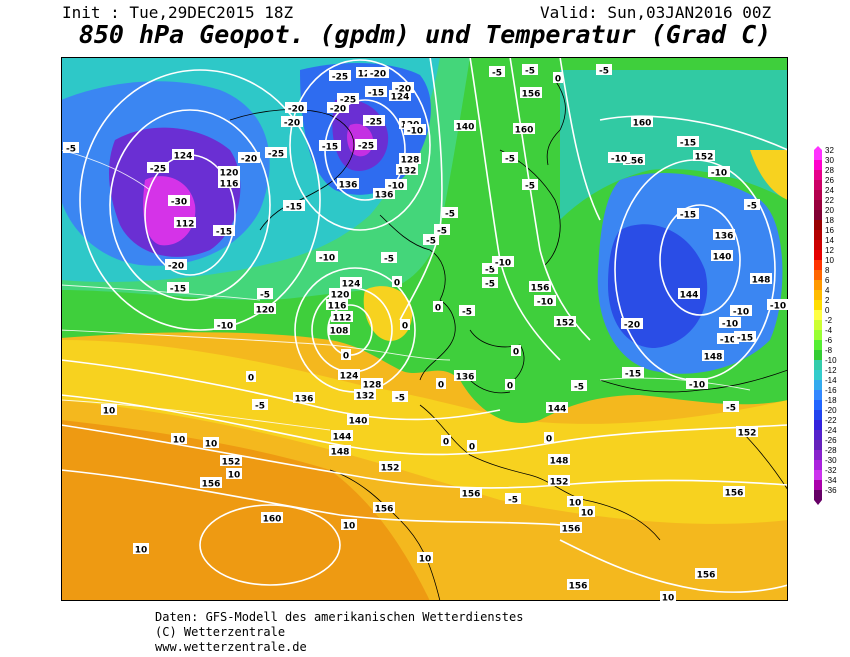 This screenshot has height=657, width=850. Describe the element at coordinates (342, 319) in the screenshot. I see `geopotential-label: 112` at that location.